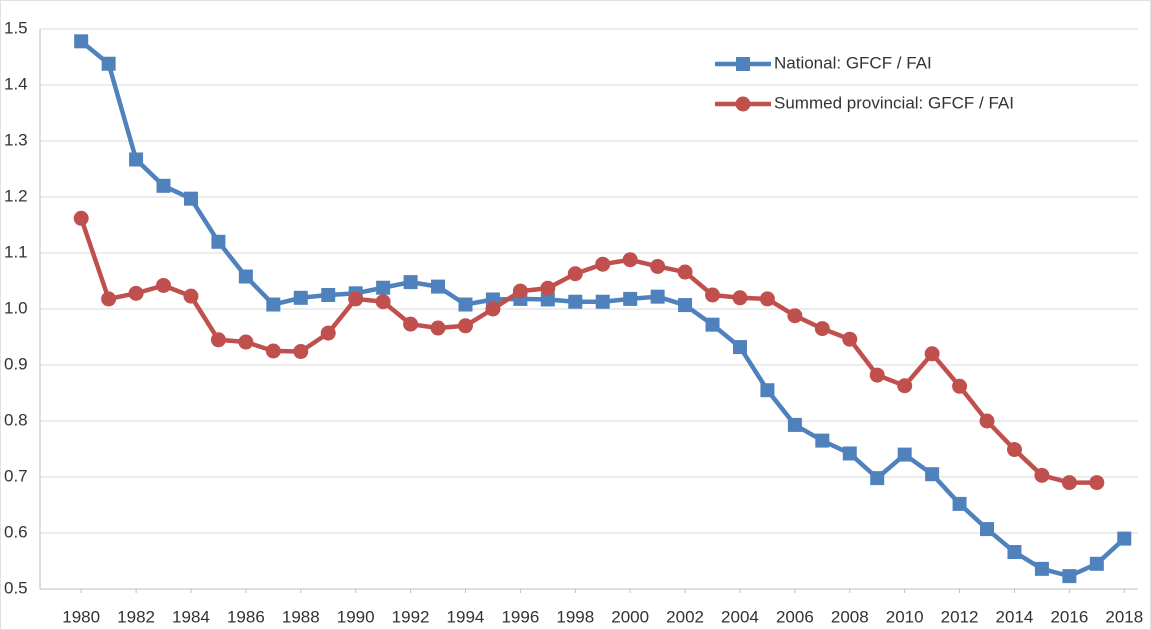  Describe the element at coordinates (630, 616) in the screenshot. I see `x-tick-label: 2000` at that location.